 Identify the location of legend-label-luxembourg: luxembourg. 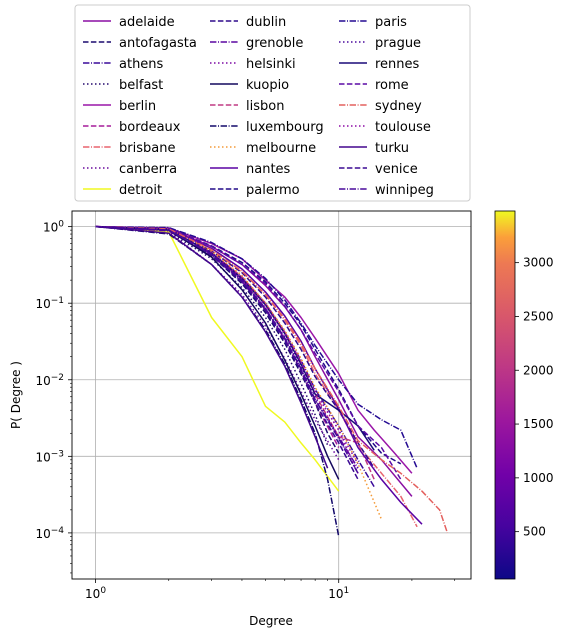
(285, 127).